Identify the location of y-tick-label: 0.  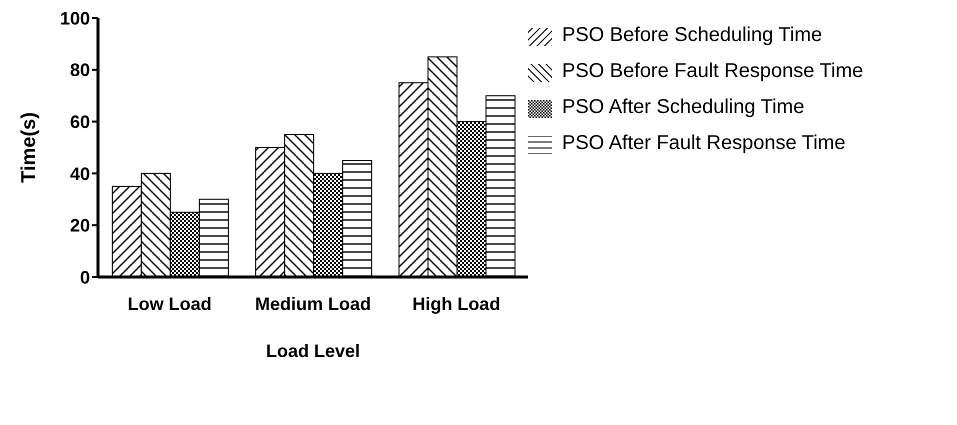
(85, 277).